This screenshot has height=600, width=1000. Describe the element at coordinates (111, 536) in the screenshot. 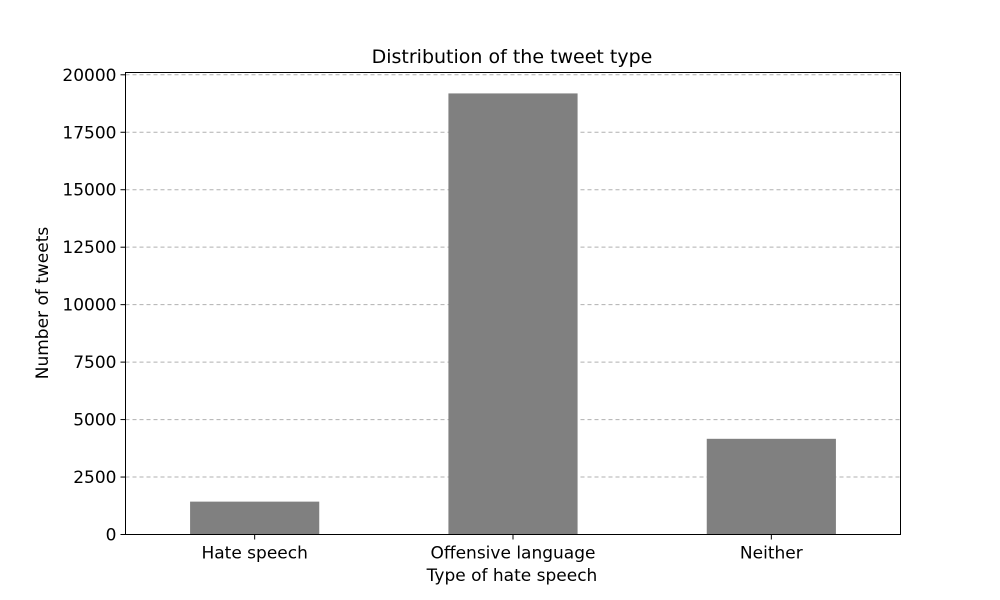

I see `y-tick-label: 0` at that location.